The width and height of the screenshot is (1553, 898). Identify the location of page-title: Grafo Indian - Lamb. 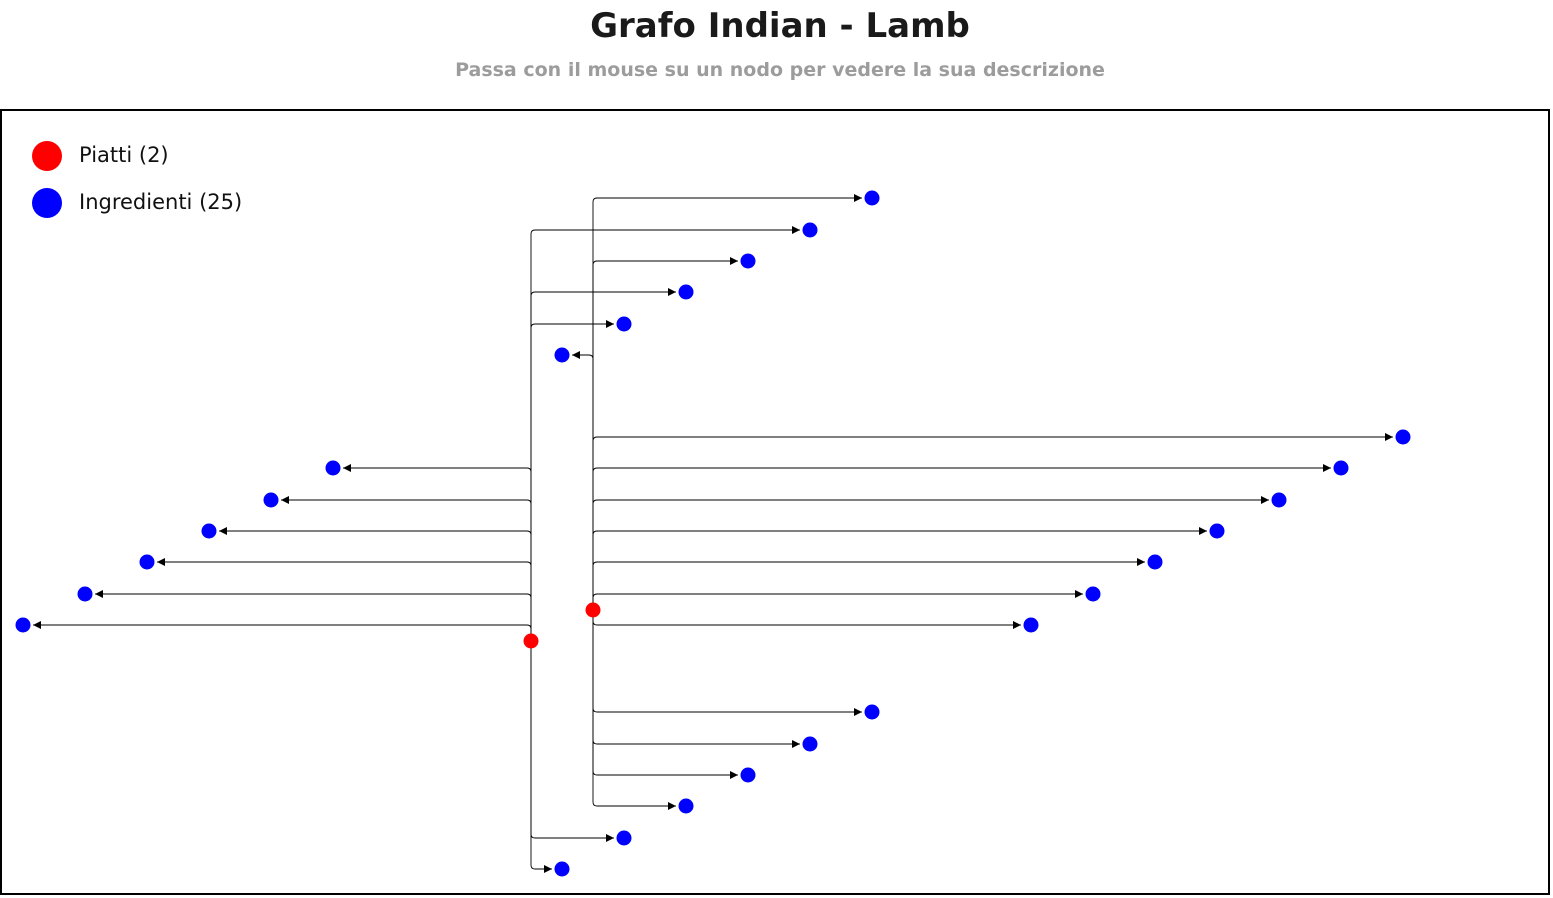
(780, 26).